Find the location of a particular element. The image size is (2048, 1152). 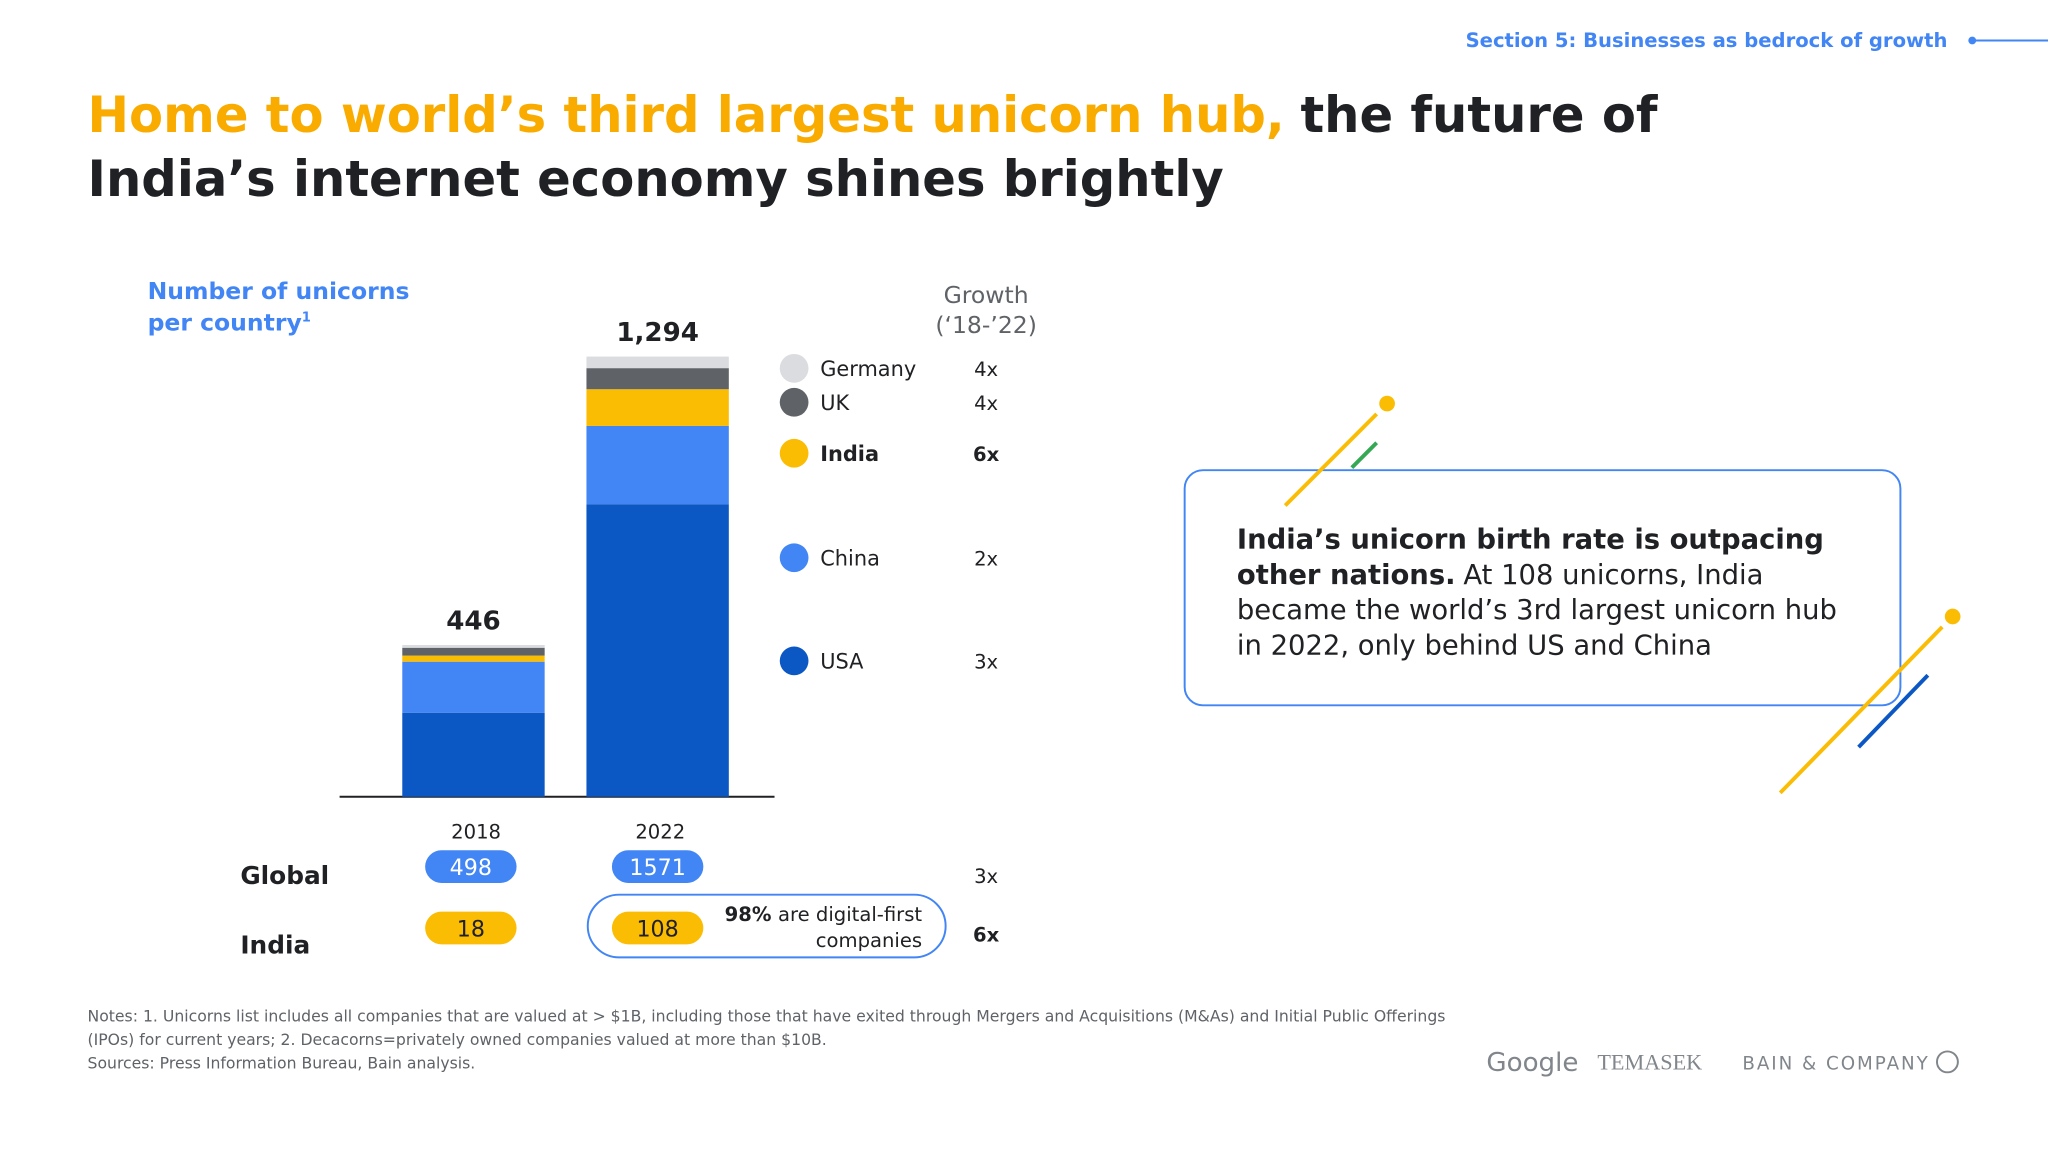

table-value: 498 is located at coordinates (471, 868).